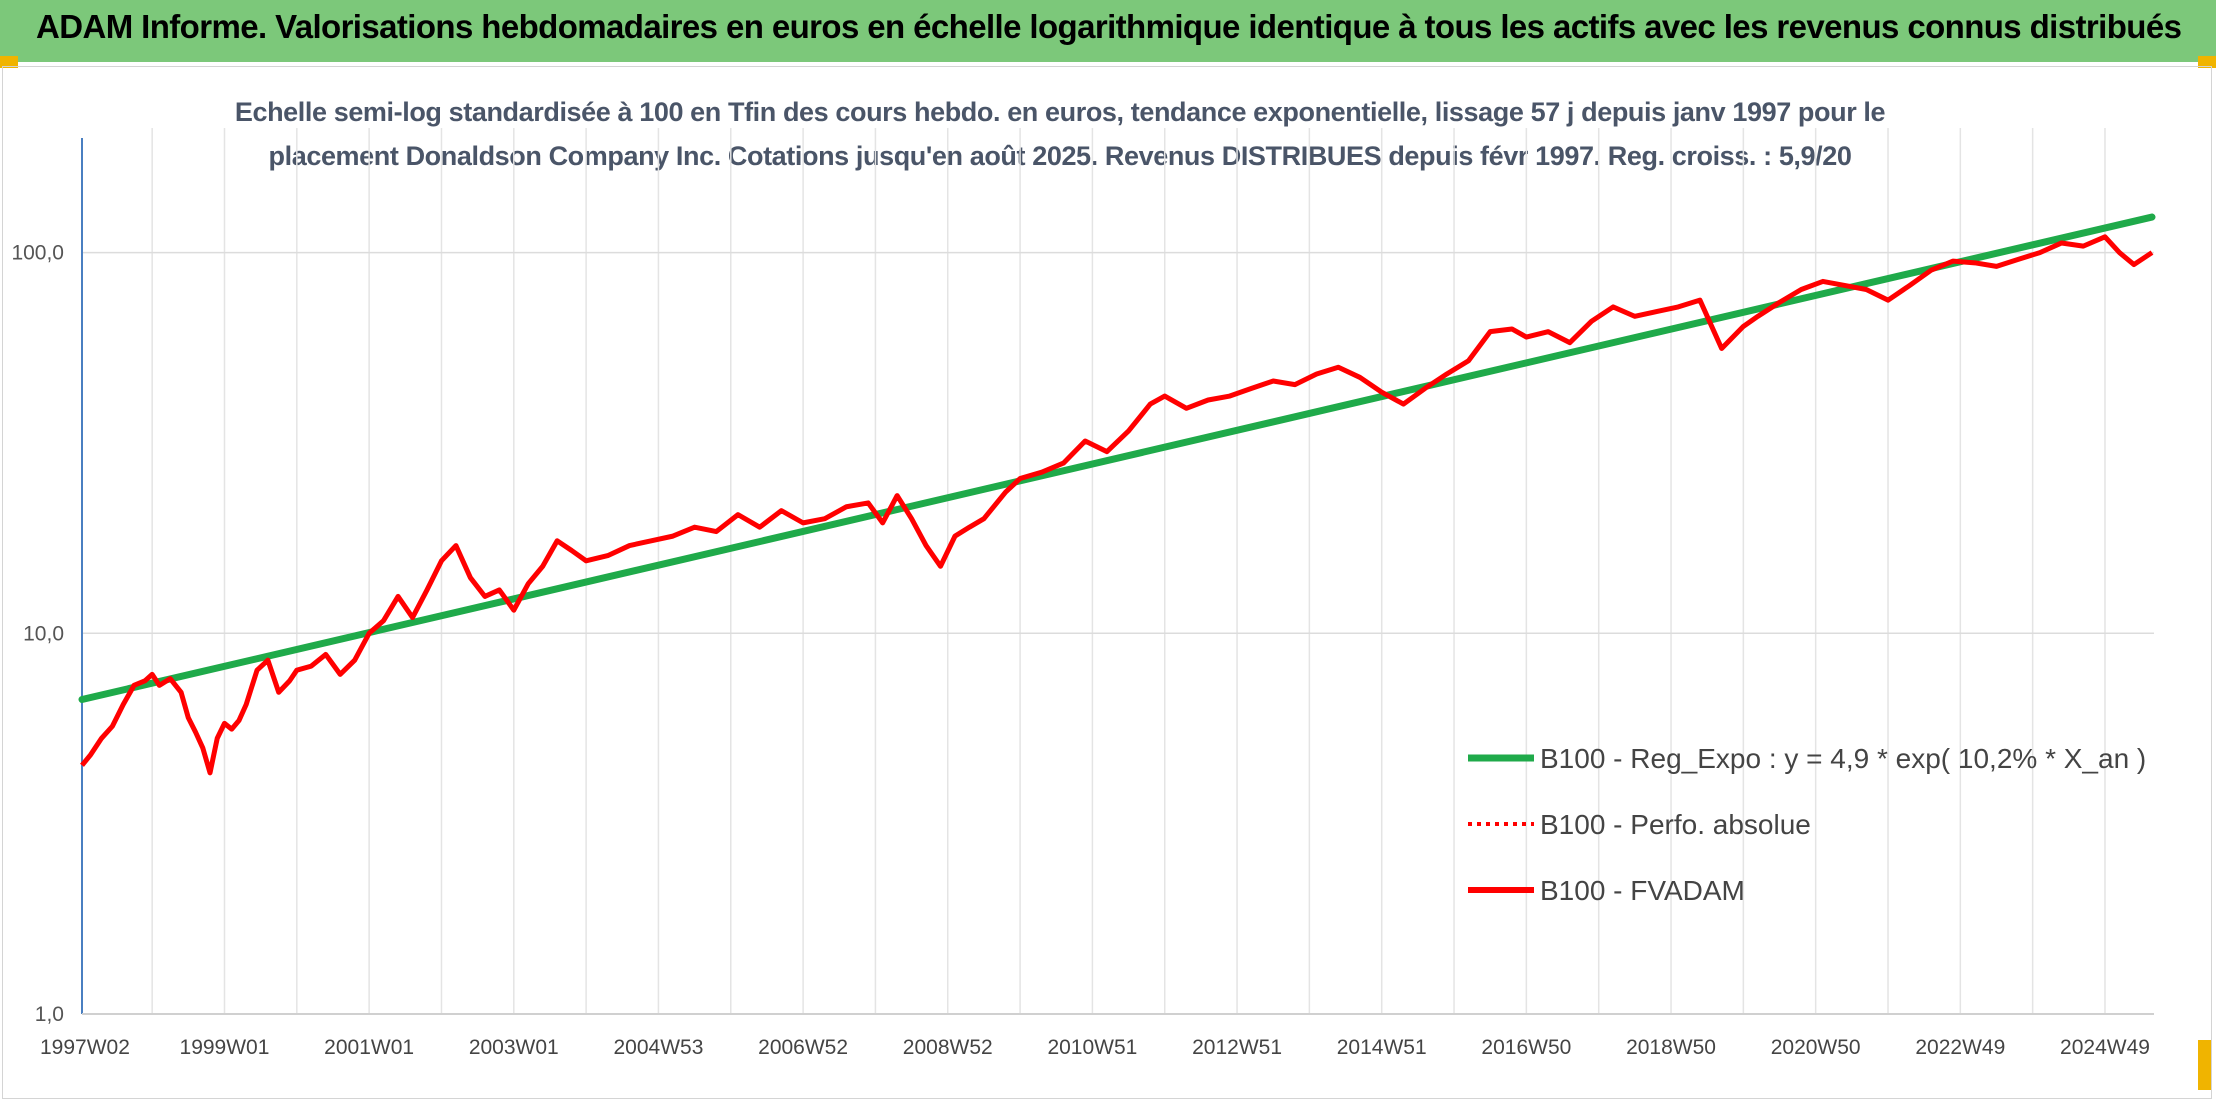 The image size is (2216, 1103). I want to click on x-tick-label: 2010W51, so click(1092, 1047).